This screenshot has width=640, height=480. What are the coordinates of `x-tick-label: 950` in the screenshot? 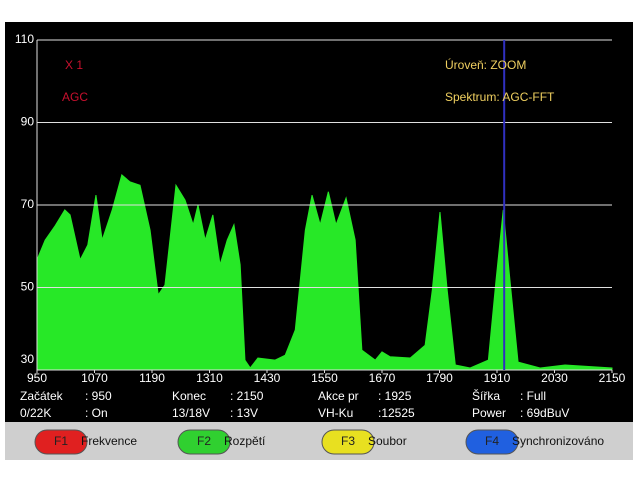 It's located at (37, 378).